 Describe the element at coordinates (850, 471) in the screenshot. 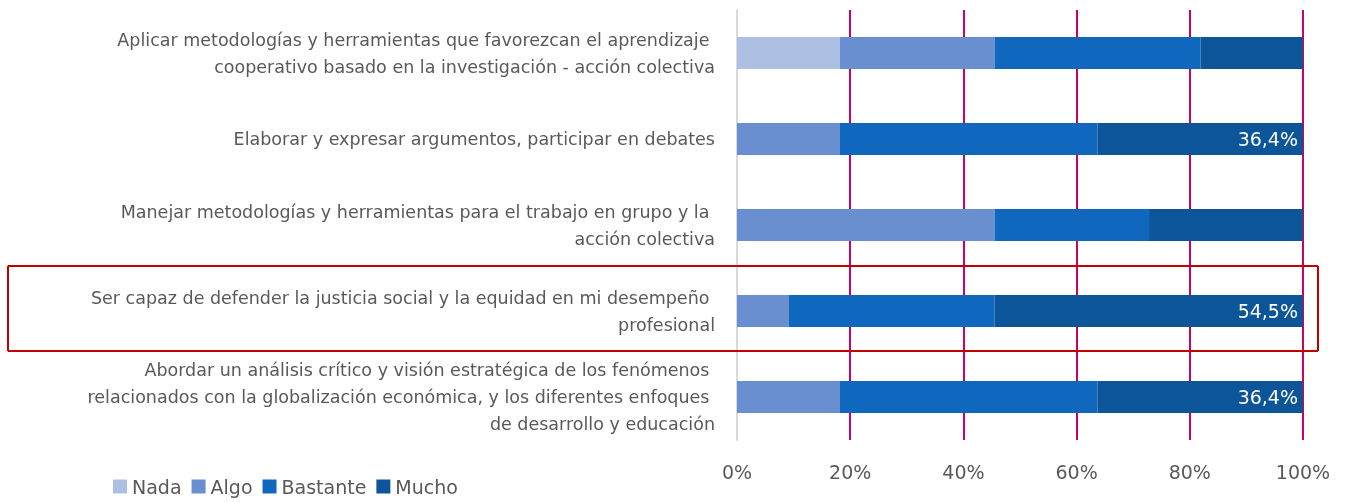

I see `x-tick-label: 20%` at that location.